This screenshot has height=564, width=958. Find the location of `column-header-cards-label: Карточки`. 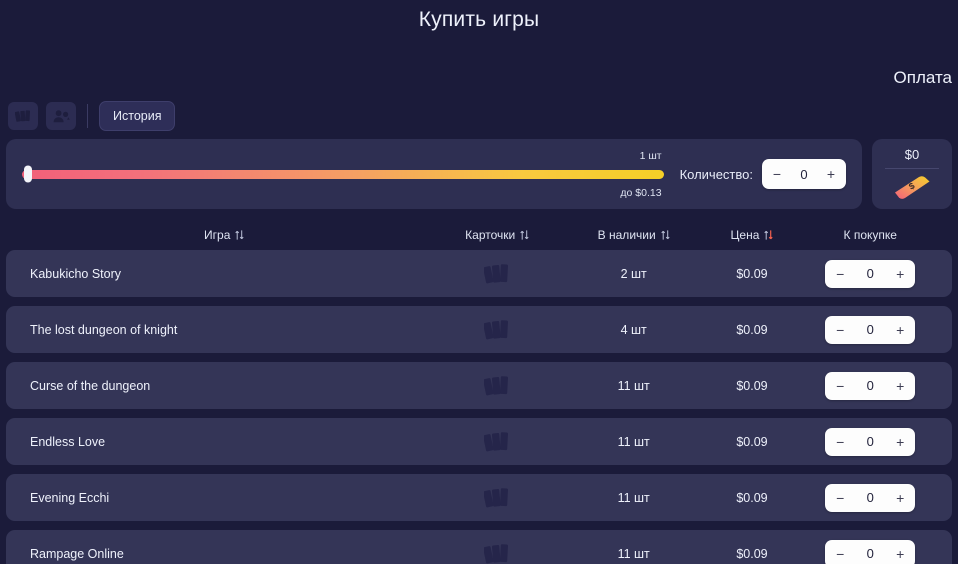

column-header-cards-label: Карточки is located at coordinates (490, 235).